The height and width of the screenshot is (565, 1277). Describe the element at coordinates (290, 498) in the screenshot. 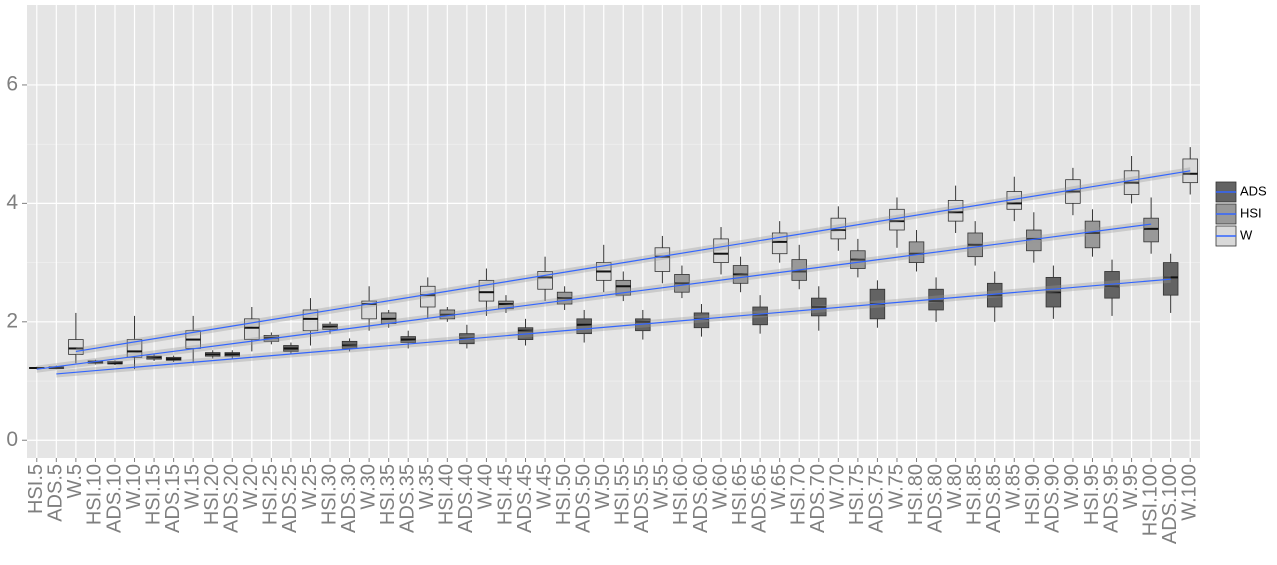

I see `x-tick-label: ADS.25` at that location.